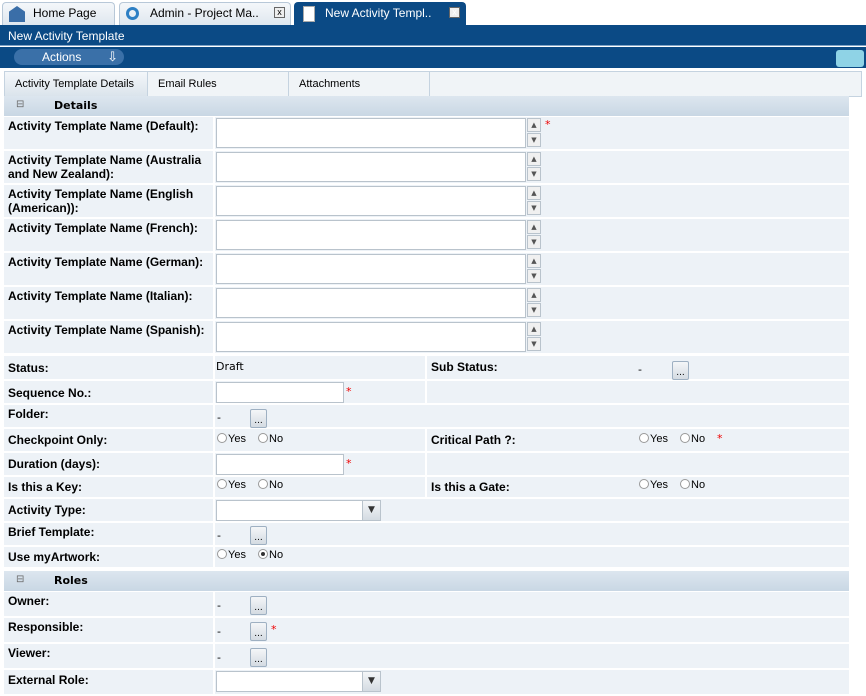 The width and height of the screenshot is (866, 696). What do you see at coordinates (76, 105) in the screenshot?
I see `section-title: Details` at bounding box center [76, 105].